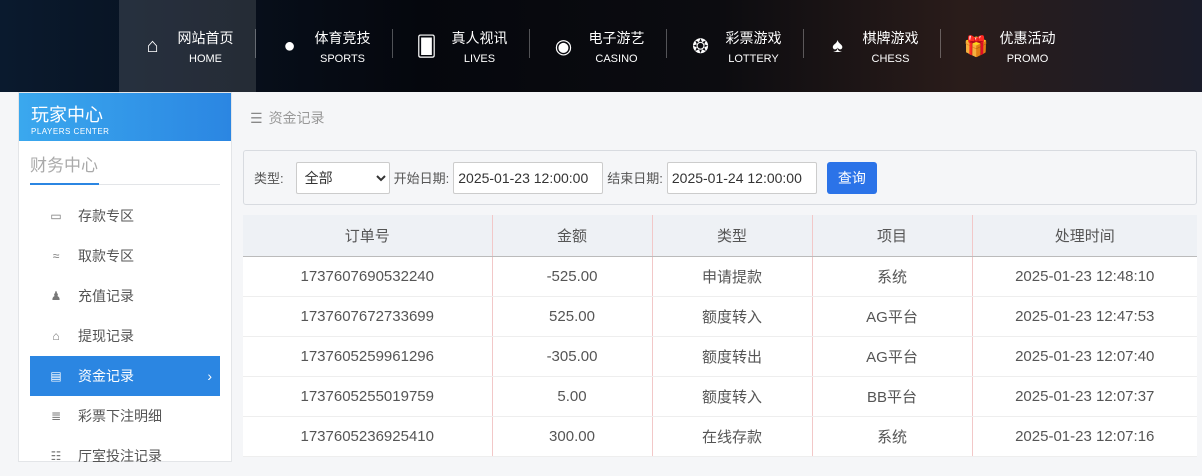  I want to click on table-cell: 1737607690532240, so click(368, 276).